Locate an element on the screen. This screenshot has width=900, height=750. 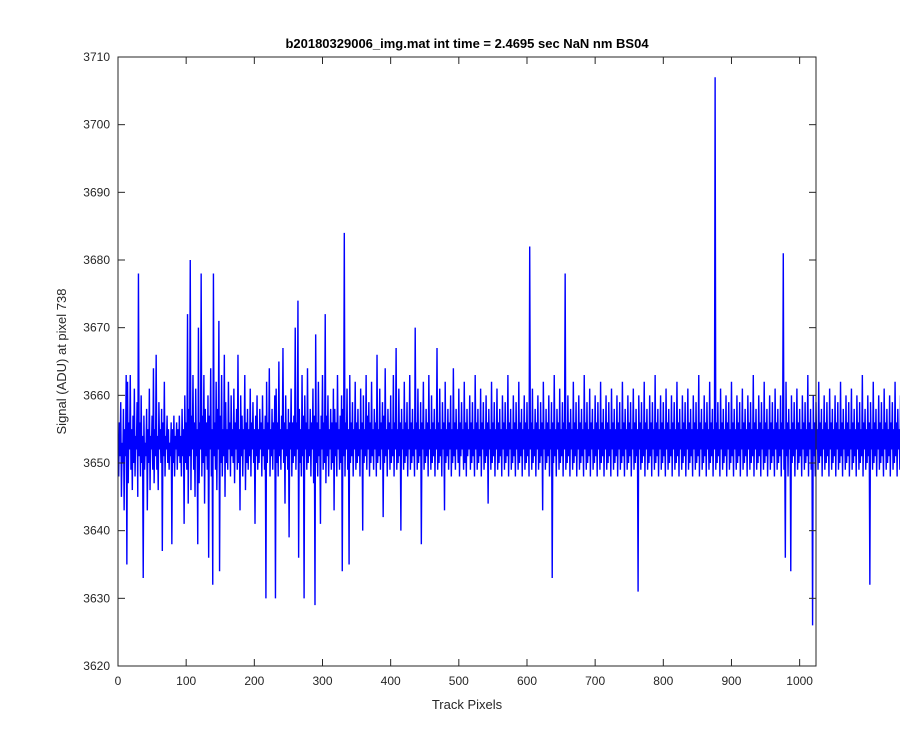
x-tick-label: 800 is located at coordinates (663, 681).